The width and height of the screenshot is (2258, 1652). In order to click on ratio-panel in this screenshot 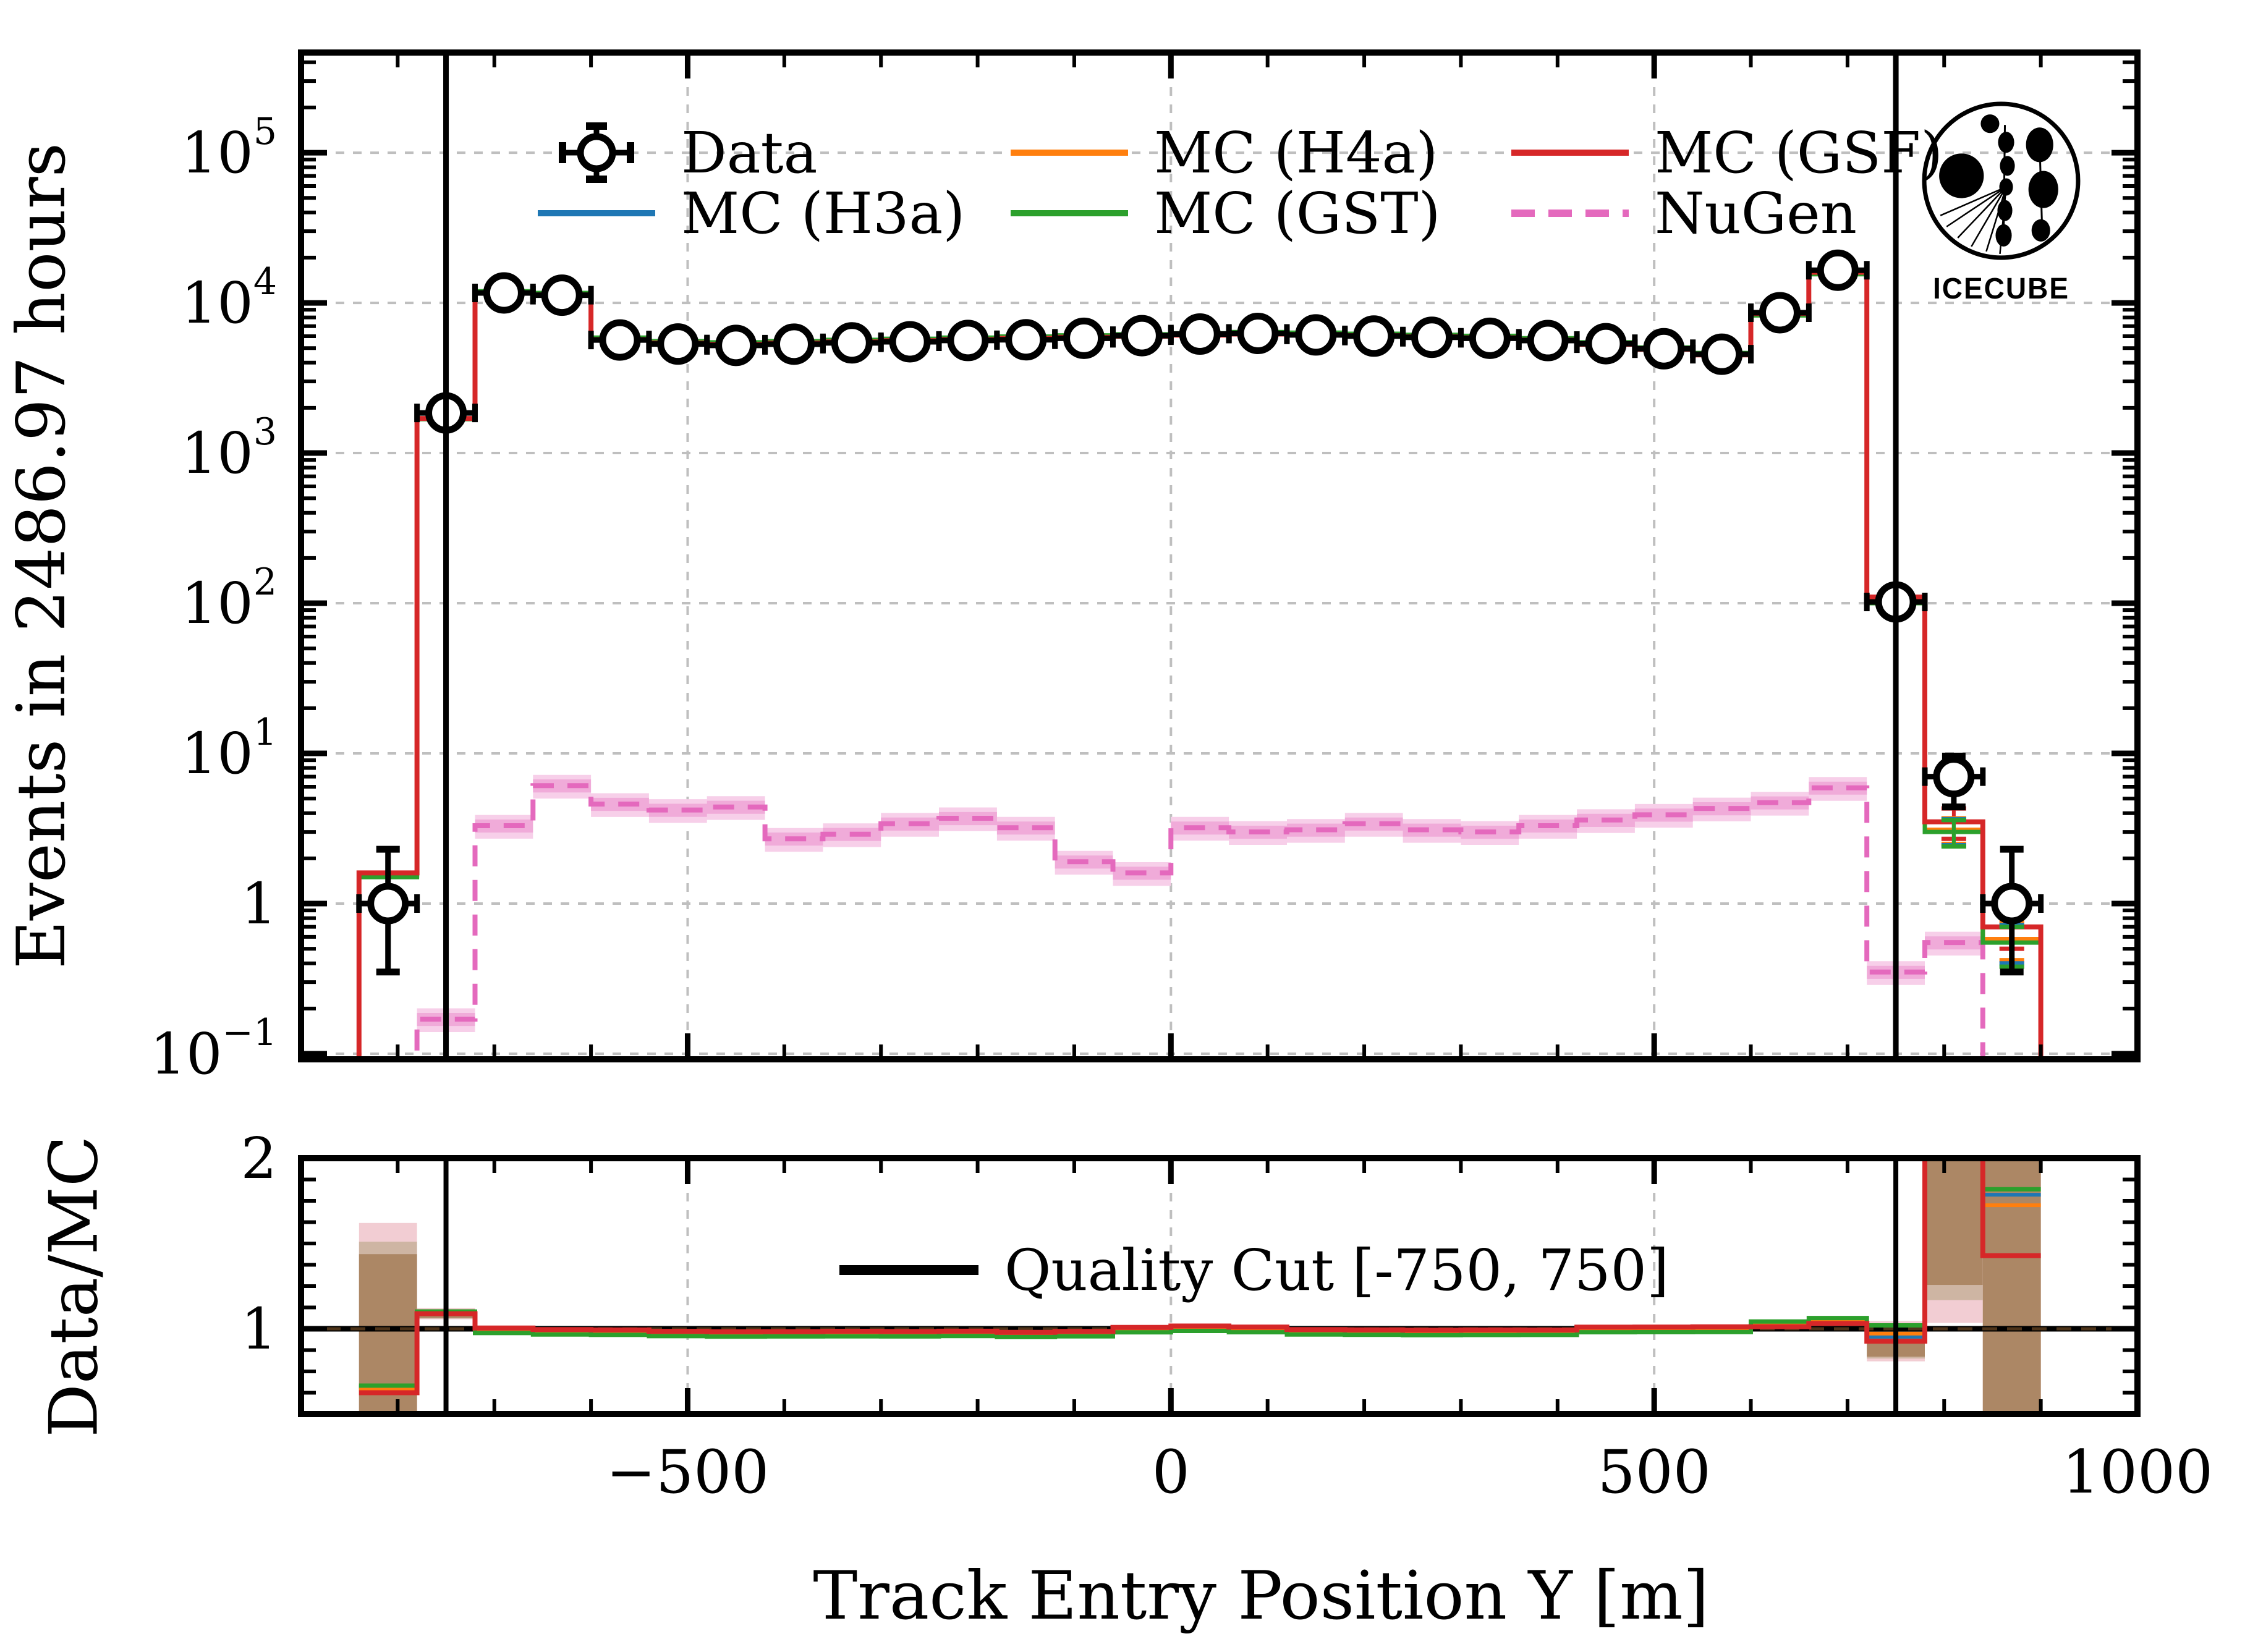, I will do `click(1219, 1286)`.